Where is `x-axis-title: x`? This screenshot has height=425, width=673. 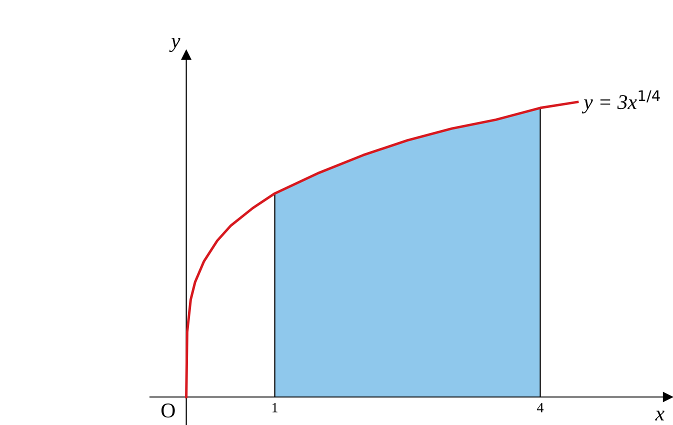
x-axis-title: x is located at coordinates (659, 415).